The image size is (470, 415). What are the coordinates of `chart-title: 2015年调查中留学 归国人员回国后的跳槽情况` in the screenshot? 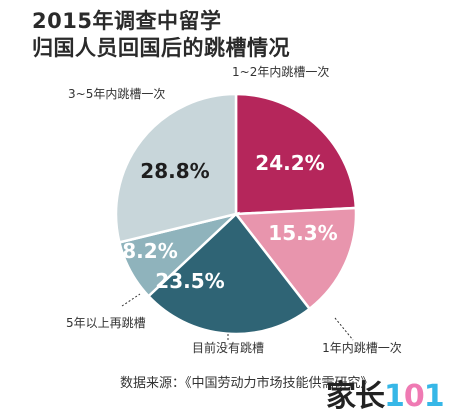 It's located at (161, 35).